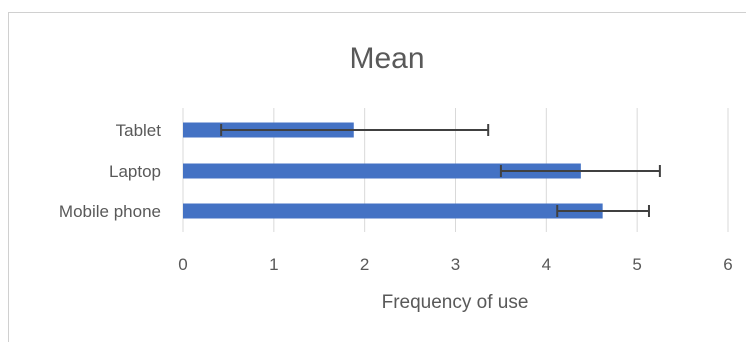 This screenshot has width=750, height=342. What do you see at coordinates (636, 264) in the screenshot?
I see `x-tick-5: 5` at bounding box center [636, 264].